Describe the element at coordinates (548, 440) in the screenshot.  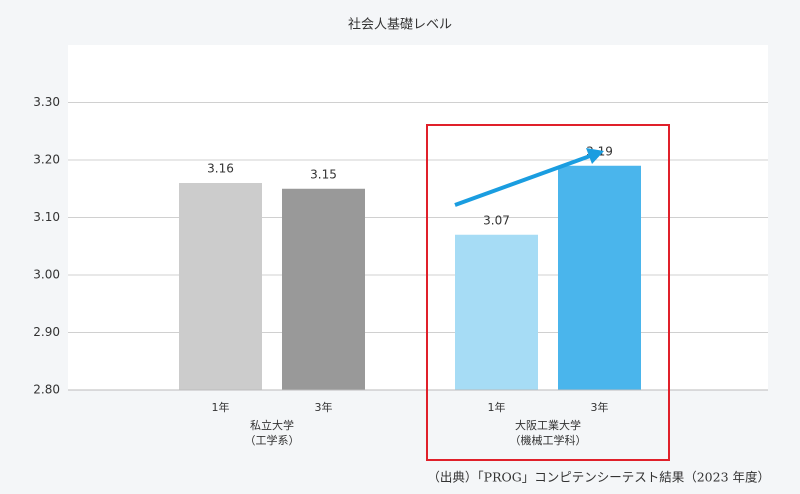
I see `group-label: （機械工学科）` at that location.